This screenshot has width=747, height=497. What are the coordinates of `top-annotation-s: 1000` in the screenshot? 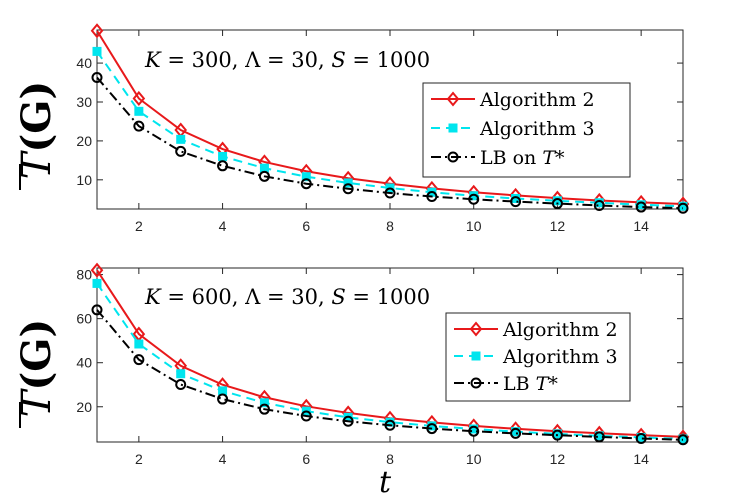 It's located at (403, 60).